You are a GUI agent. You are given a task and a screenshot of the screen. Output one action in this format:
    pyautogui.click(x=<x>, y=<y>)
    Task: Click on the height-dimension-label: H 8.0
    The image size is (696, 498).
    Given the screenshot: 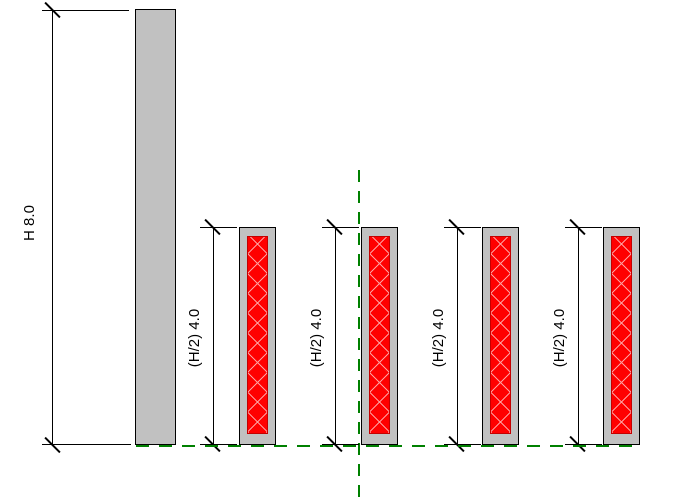 What is the action you would take?
    pyautogui.click(x=29, y=223)
    